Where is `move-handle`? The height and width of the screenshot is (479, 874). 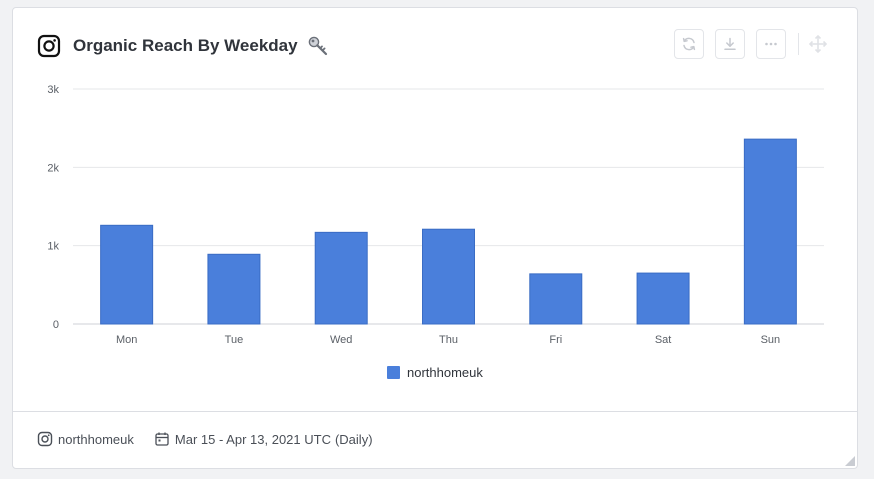
move-handle is located at coordinates (818, 44).